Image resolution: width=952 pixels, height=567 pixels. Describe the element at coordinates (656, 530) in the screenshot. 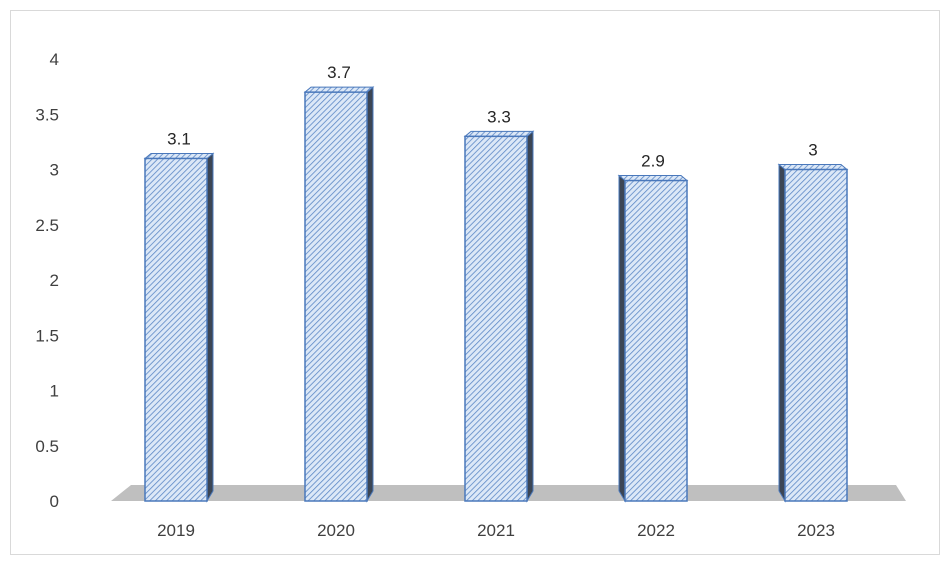

I see `x-tick-label: 2022` at that location.